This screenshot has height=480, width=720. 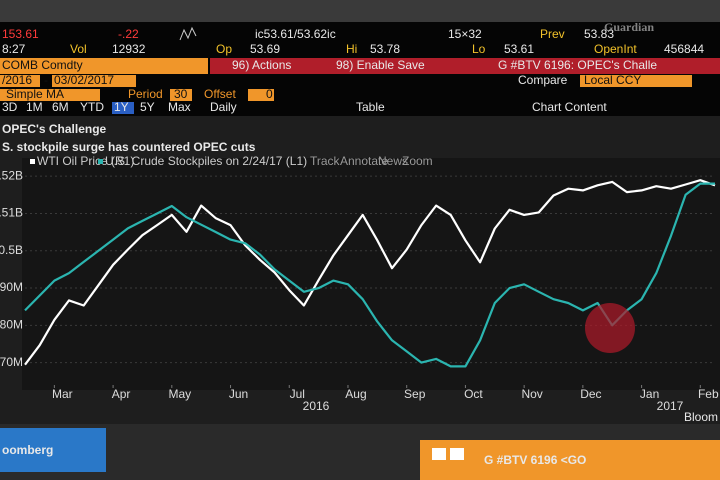 What do you see at coordinates (62, 394) in the screenshot?
I see `x-tick-label: Mar` at bounding box center [62, 394].